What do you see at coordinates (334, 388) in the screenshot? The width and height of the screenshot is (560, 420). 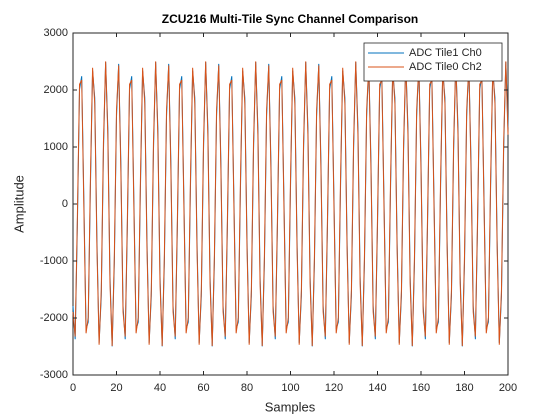 I see `x-tick-label: 120` at bounding box center [334, 388].